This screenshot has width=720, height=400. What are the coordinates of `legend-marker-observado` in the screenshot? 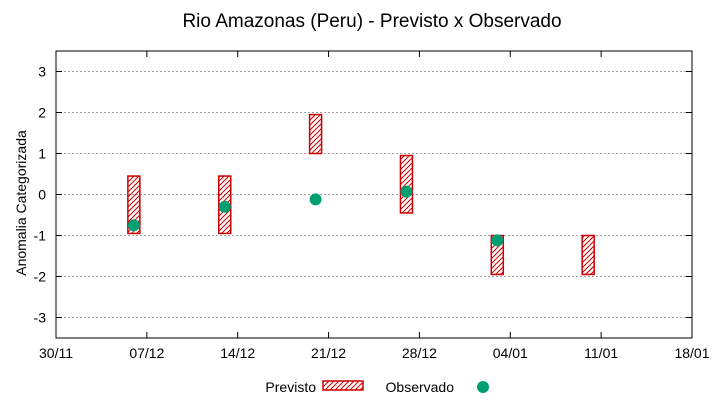 It's located at (483, 387).